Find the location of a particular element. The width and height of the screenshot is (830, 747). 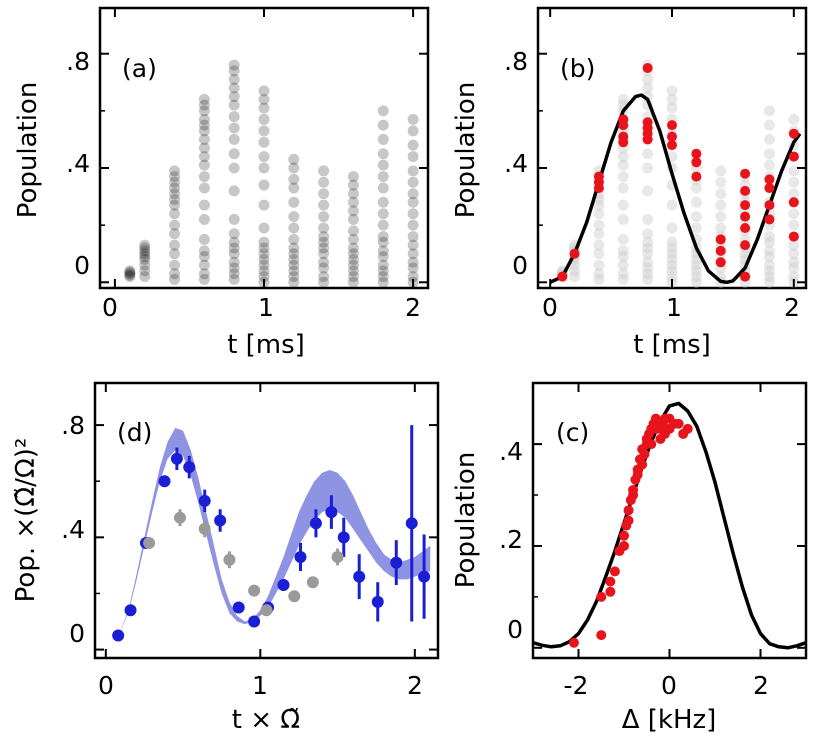

panel-a-ytick-0: 0 is located at coordinates (82, 265).